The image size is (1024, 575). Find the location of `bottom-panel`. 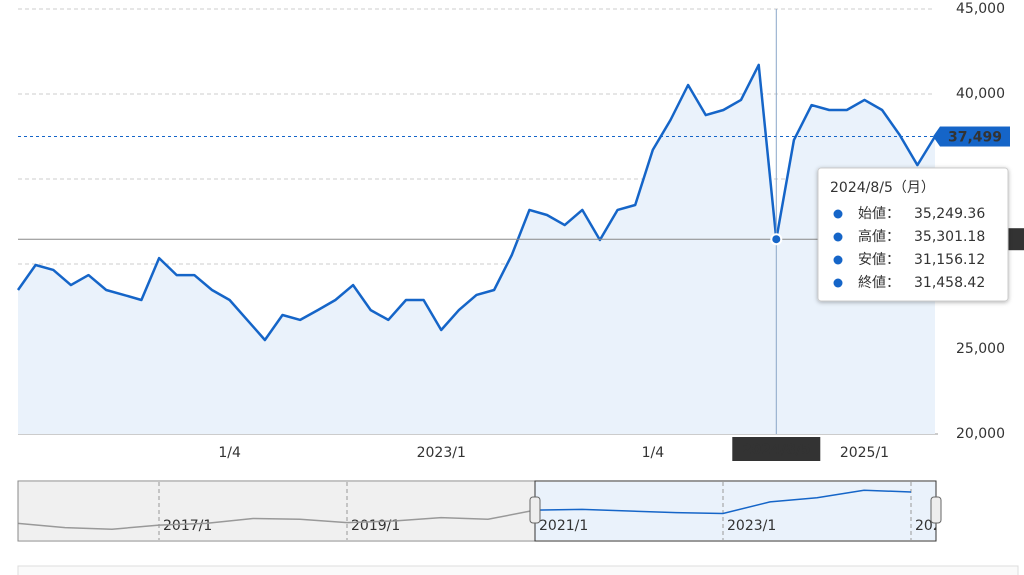

bottom-panel is located at coordinates (518, 570).